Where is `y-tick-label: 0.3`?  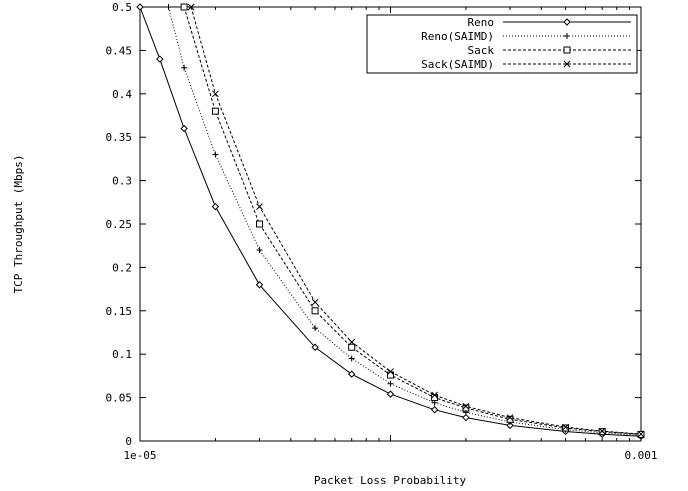 y-tick-label: 0.3 is located at coordinates (122, 181).